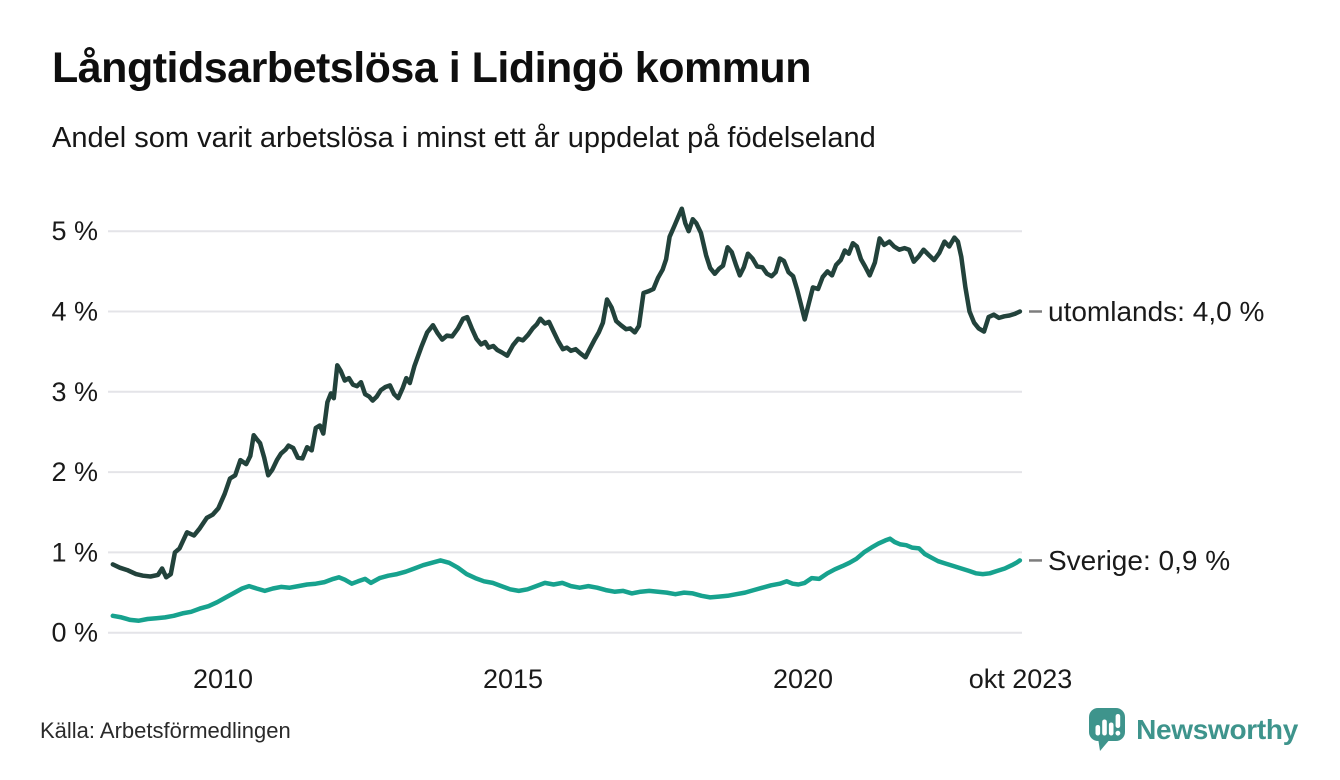 The image size is (1340, 780). What do you see at coordinates (74, 392) in the screenshot?
I see `y-axis-tick-label: 3 %` at bounding box center [74, 392].